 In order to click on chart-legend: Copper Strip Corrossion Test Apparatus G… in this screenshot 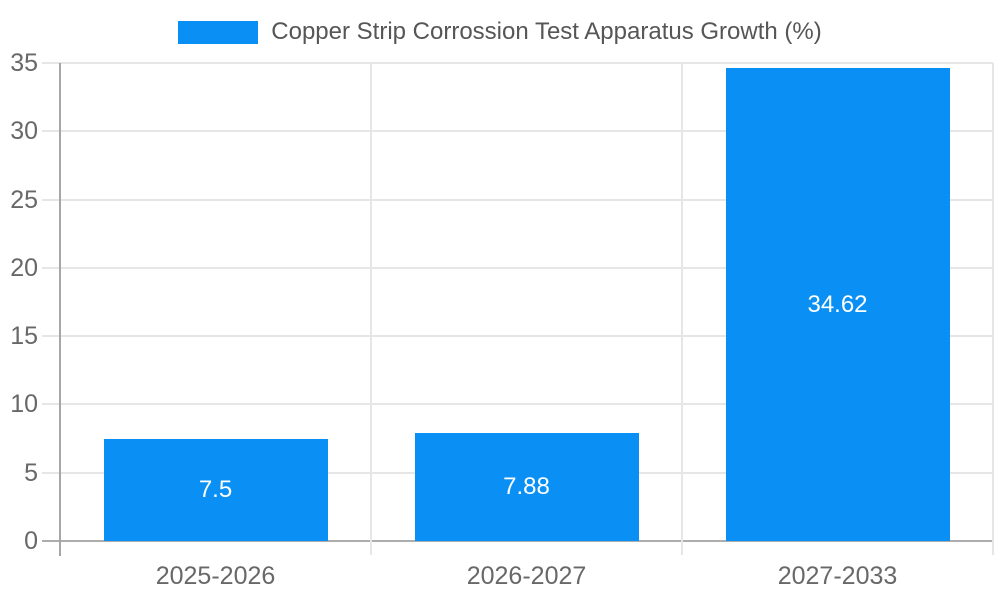, I will do `click(500, 32)`.